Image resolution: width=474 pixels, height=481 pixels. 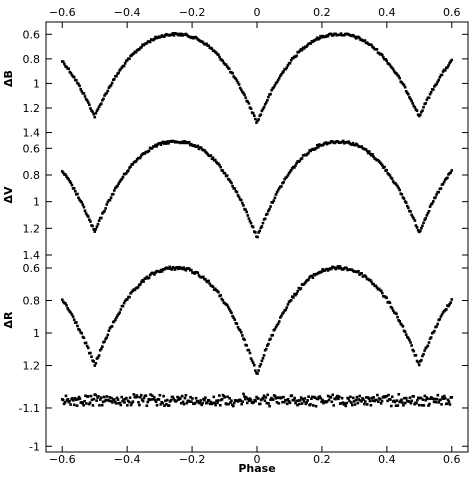 I want to click on x-tick-label-top: 0.6, so click(x=452, y=12).